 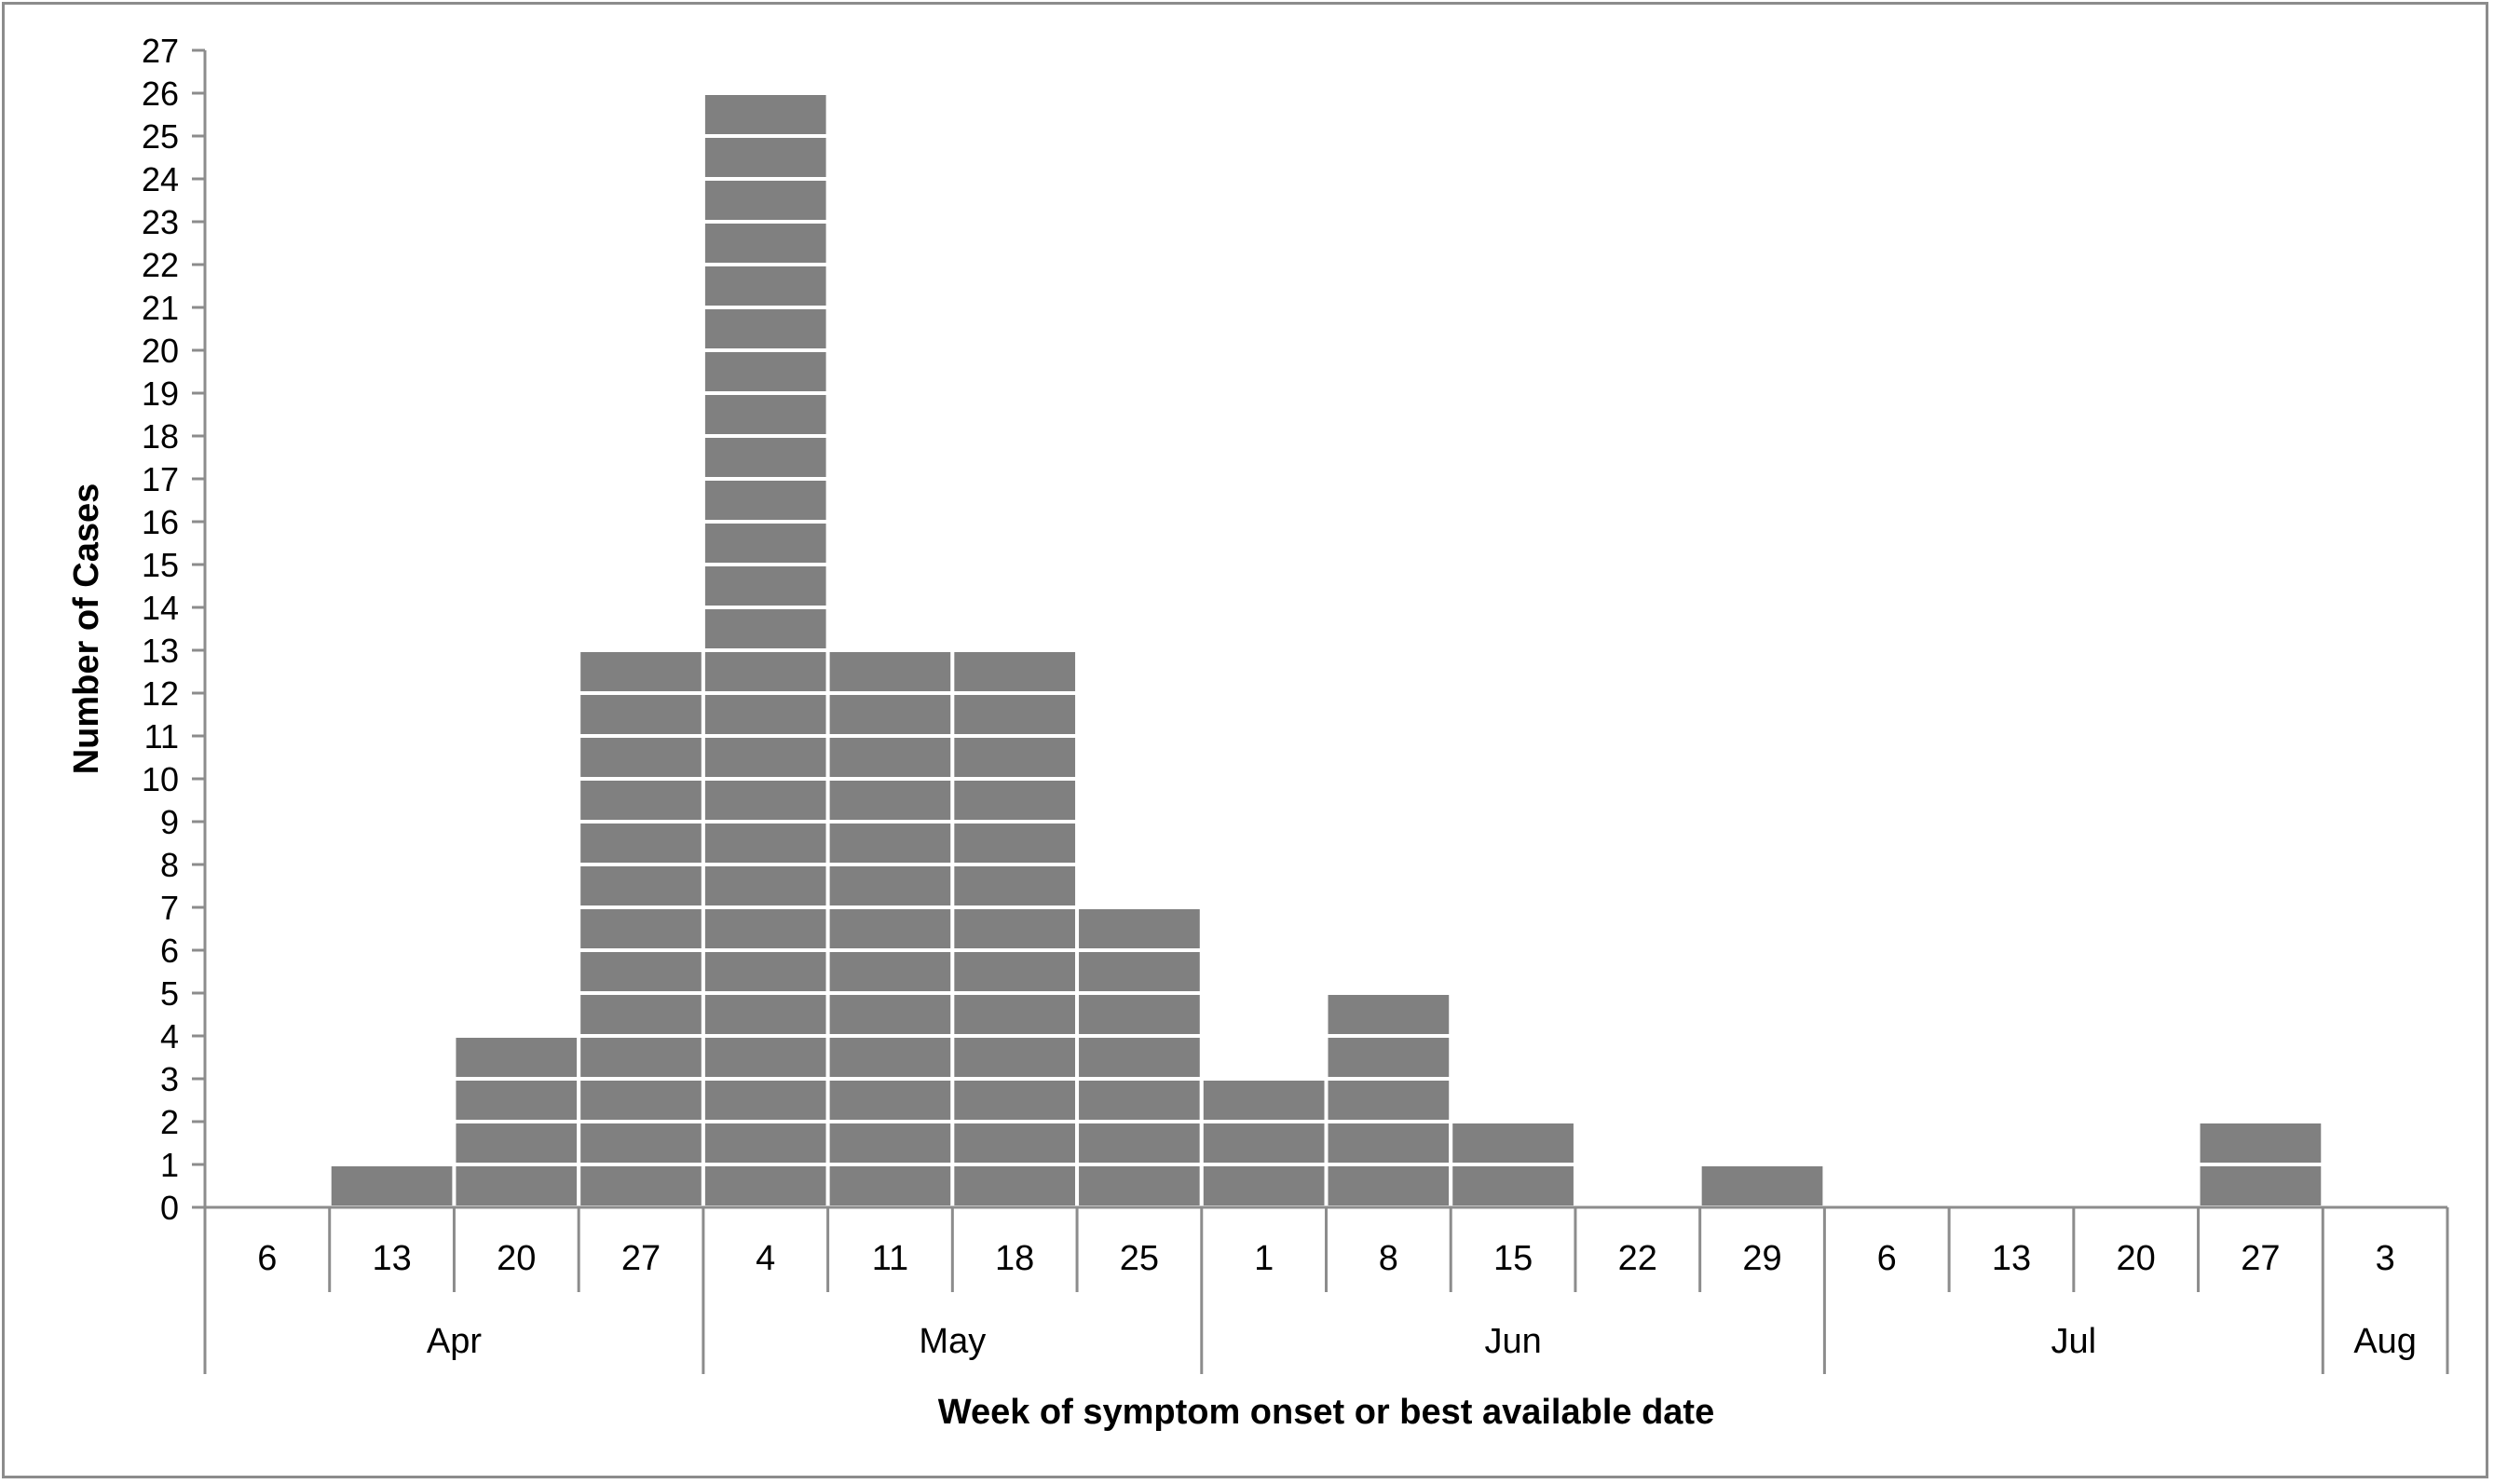 I want to click on y-tick-label: 17, so click(x=161, y=479).